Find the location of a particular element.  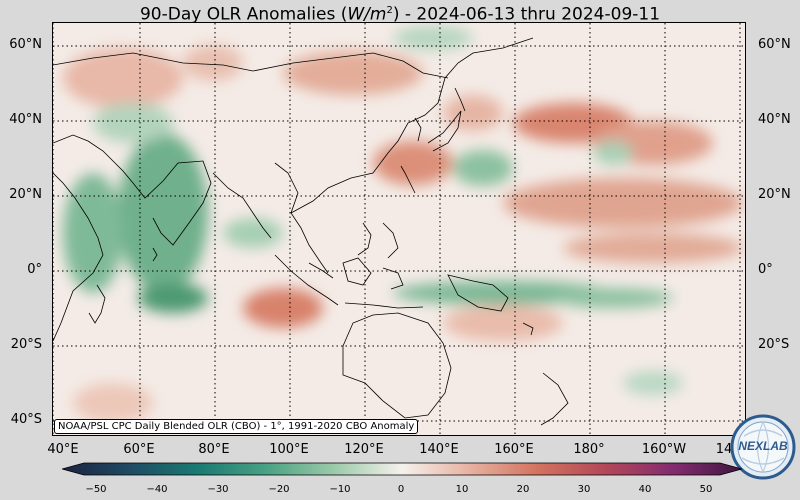

lat-label-20n-right: 20°N is located at coordinates (774, 194).